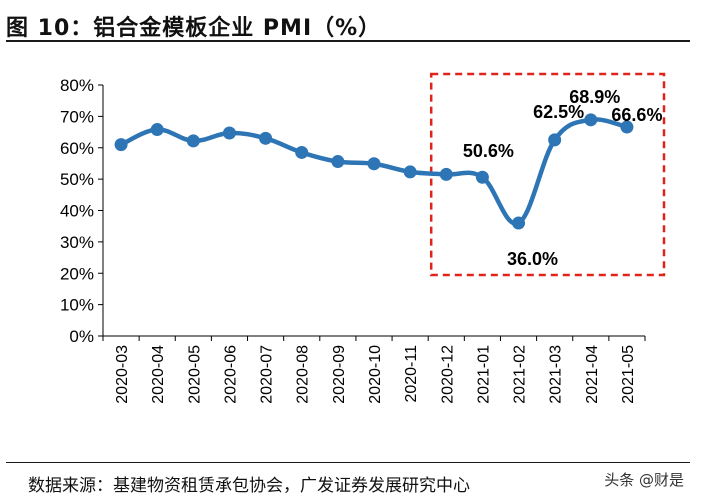 Image resolution: width=702 pixels, height=503 pixels. I want to click on x-tick-label: 2020-09, so click(339, 374).